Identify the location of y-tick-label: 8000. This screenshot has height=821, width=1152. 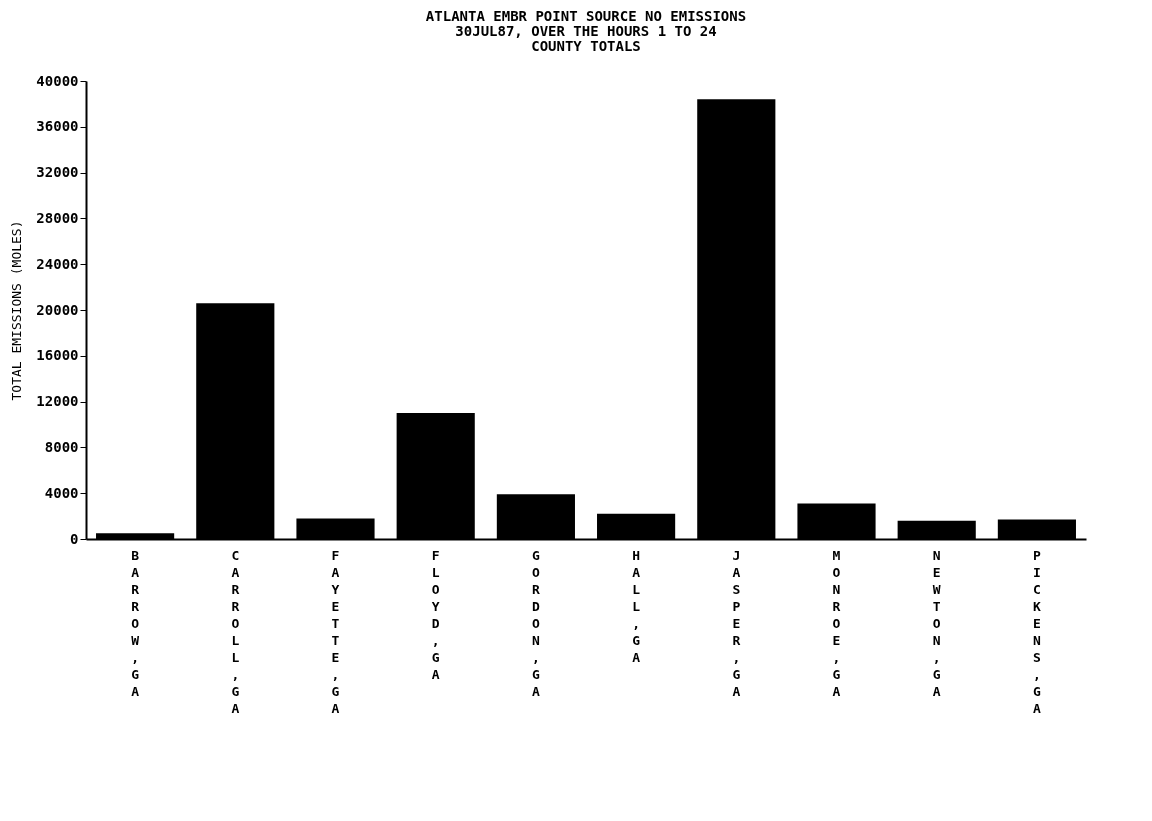
(61, 446).